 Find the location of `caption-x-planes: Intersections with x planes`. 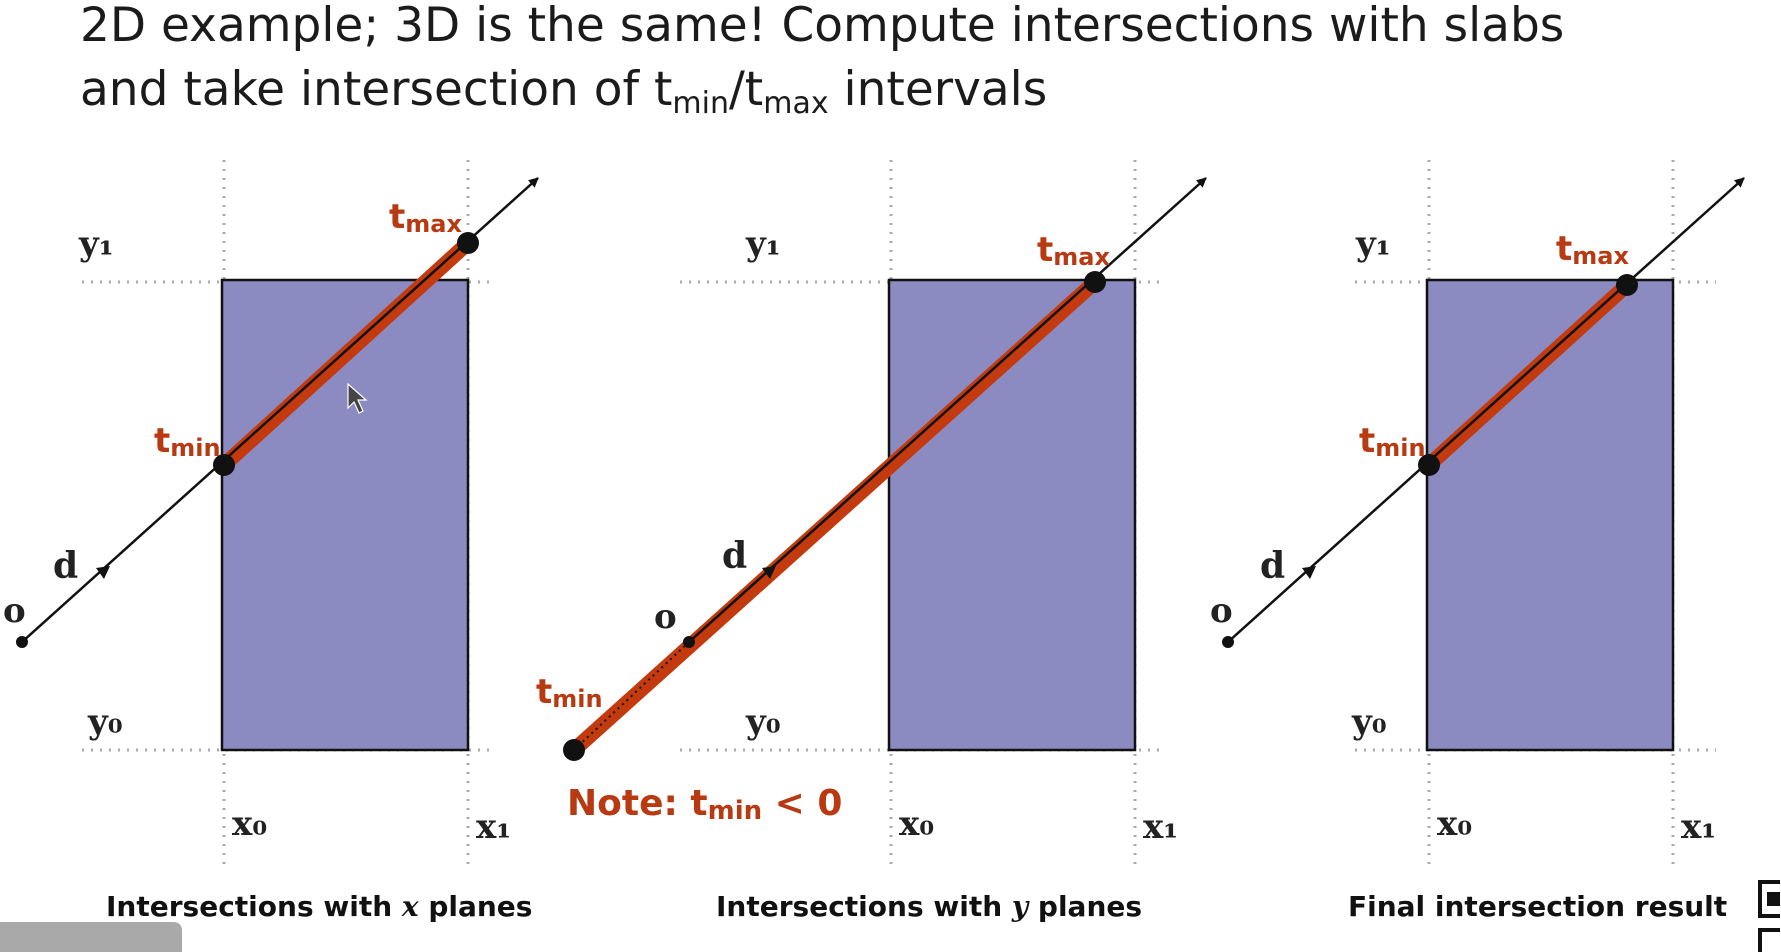

caption-x-planes: Intersections with x planes is located at coordinates (319, 906).